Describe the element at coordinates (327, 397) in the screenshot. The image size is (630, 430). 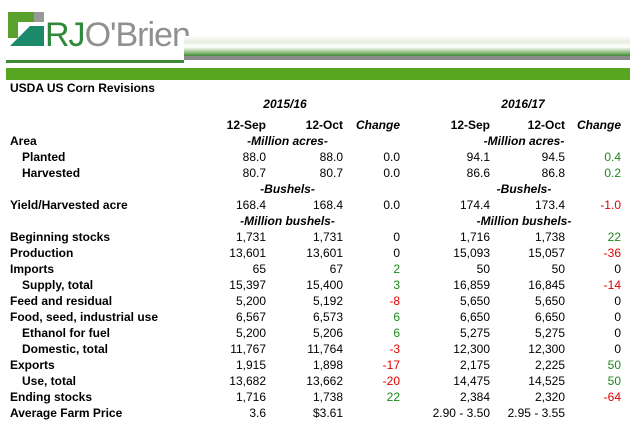
I see `value-cell: 1,738` at that location.